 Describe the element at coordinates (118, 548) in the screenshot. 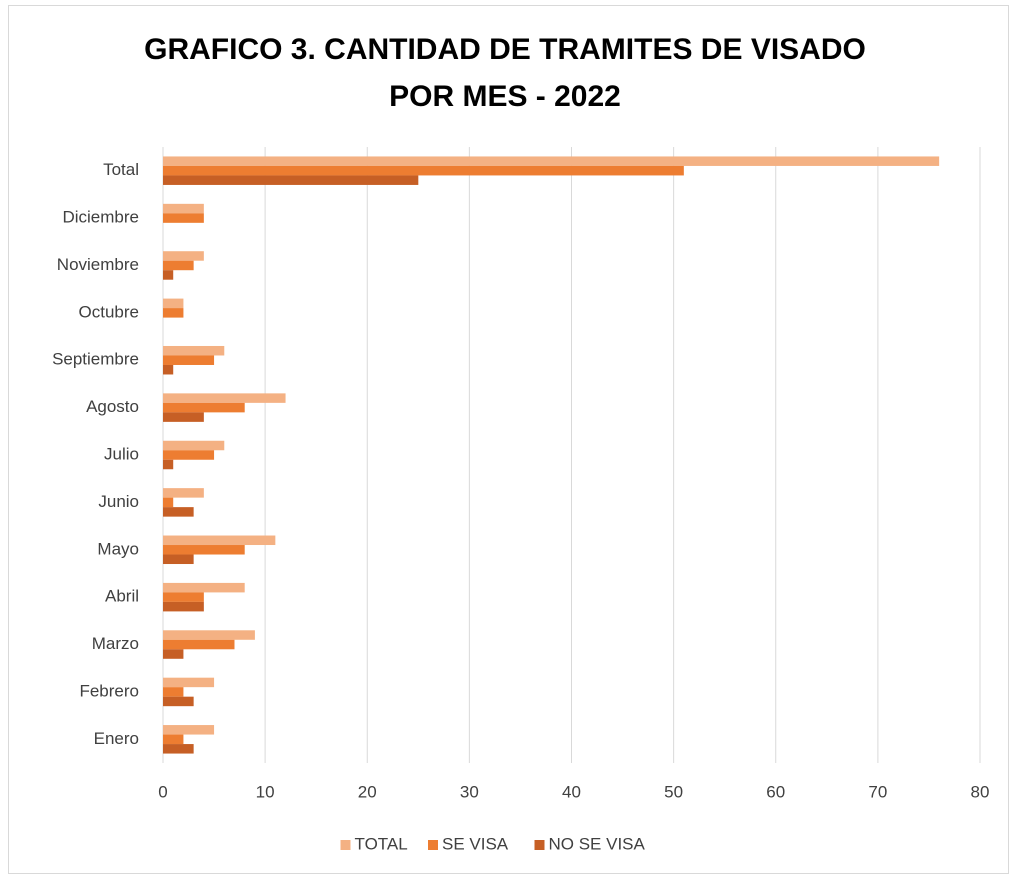

I see `y-tick-label: Mayo` at that location.